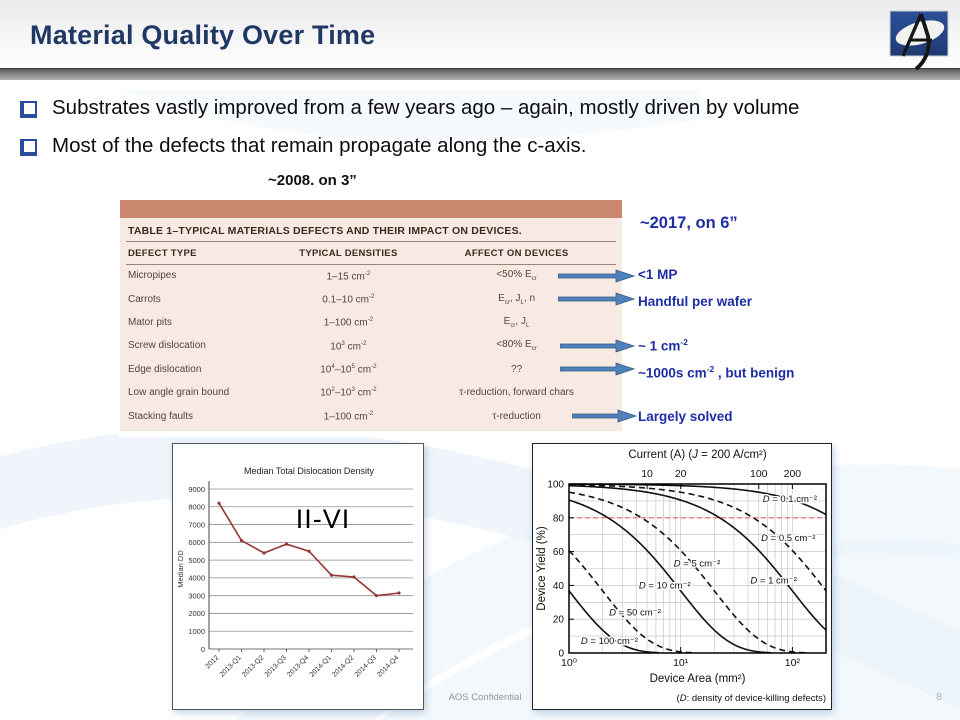 The width and height of the screenshot is (960, 720). I want to click on curve-label: D = 0.1 cm⁻², so click(790, 499).